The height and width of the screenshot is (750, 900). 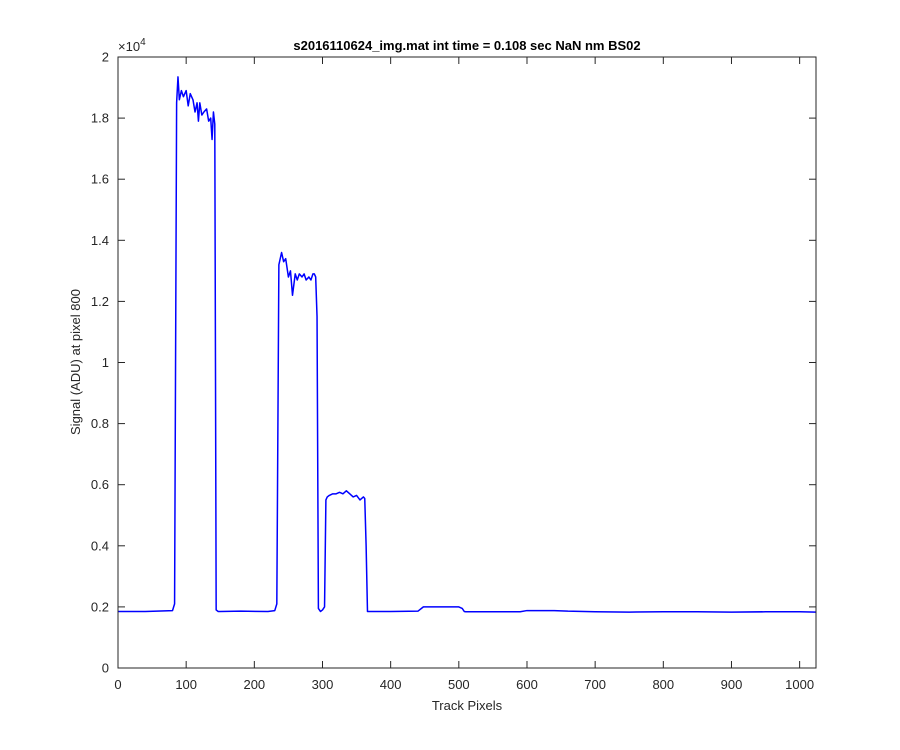 What do you see at coordinates (100, 606) in the screenshot?
I see `y-tick-label: 0.2` at bounding box center [100, 606].